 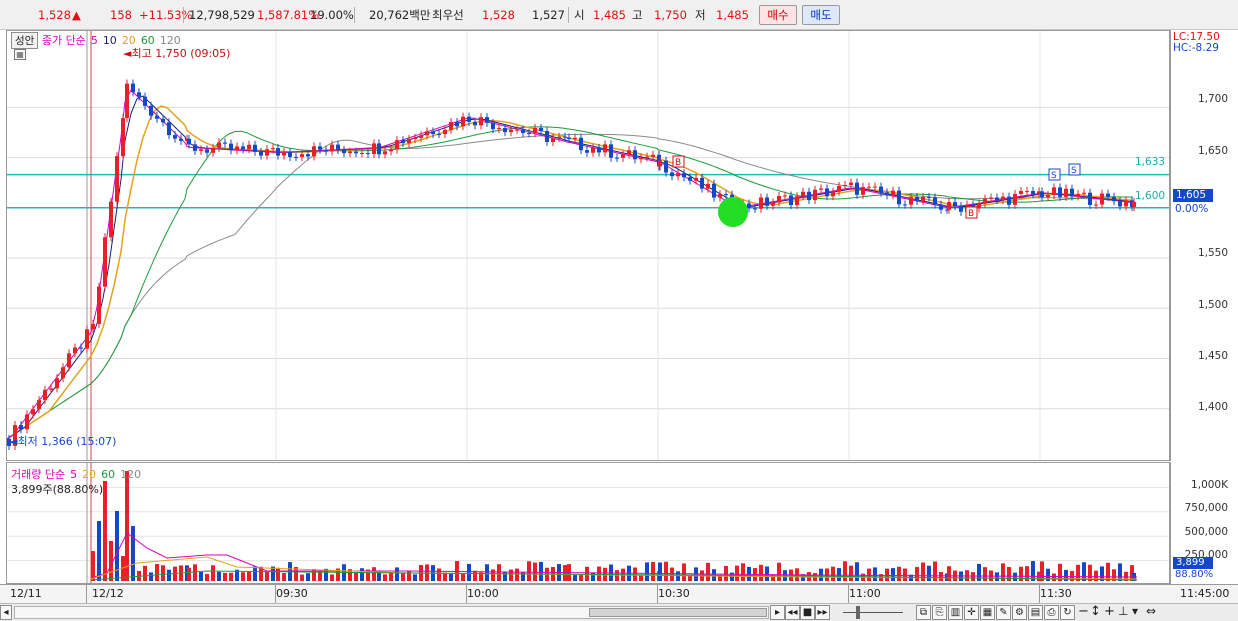 I want to click on high-label: 고, so click(x=637, y=15).